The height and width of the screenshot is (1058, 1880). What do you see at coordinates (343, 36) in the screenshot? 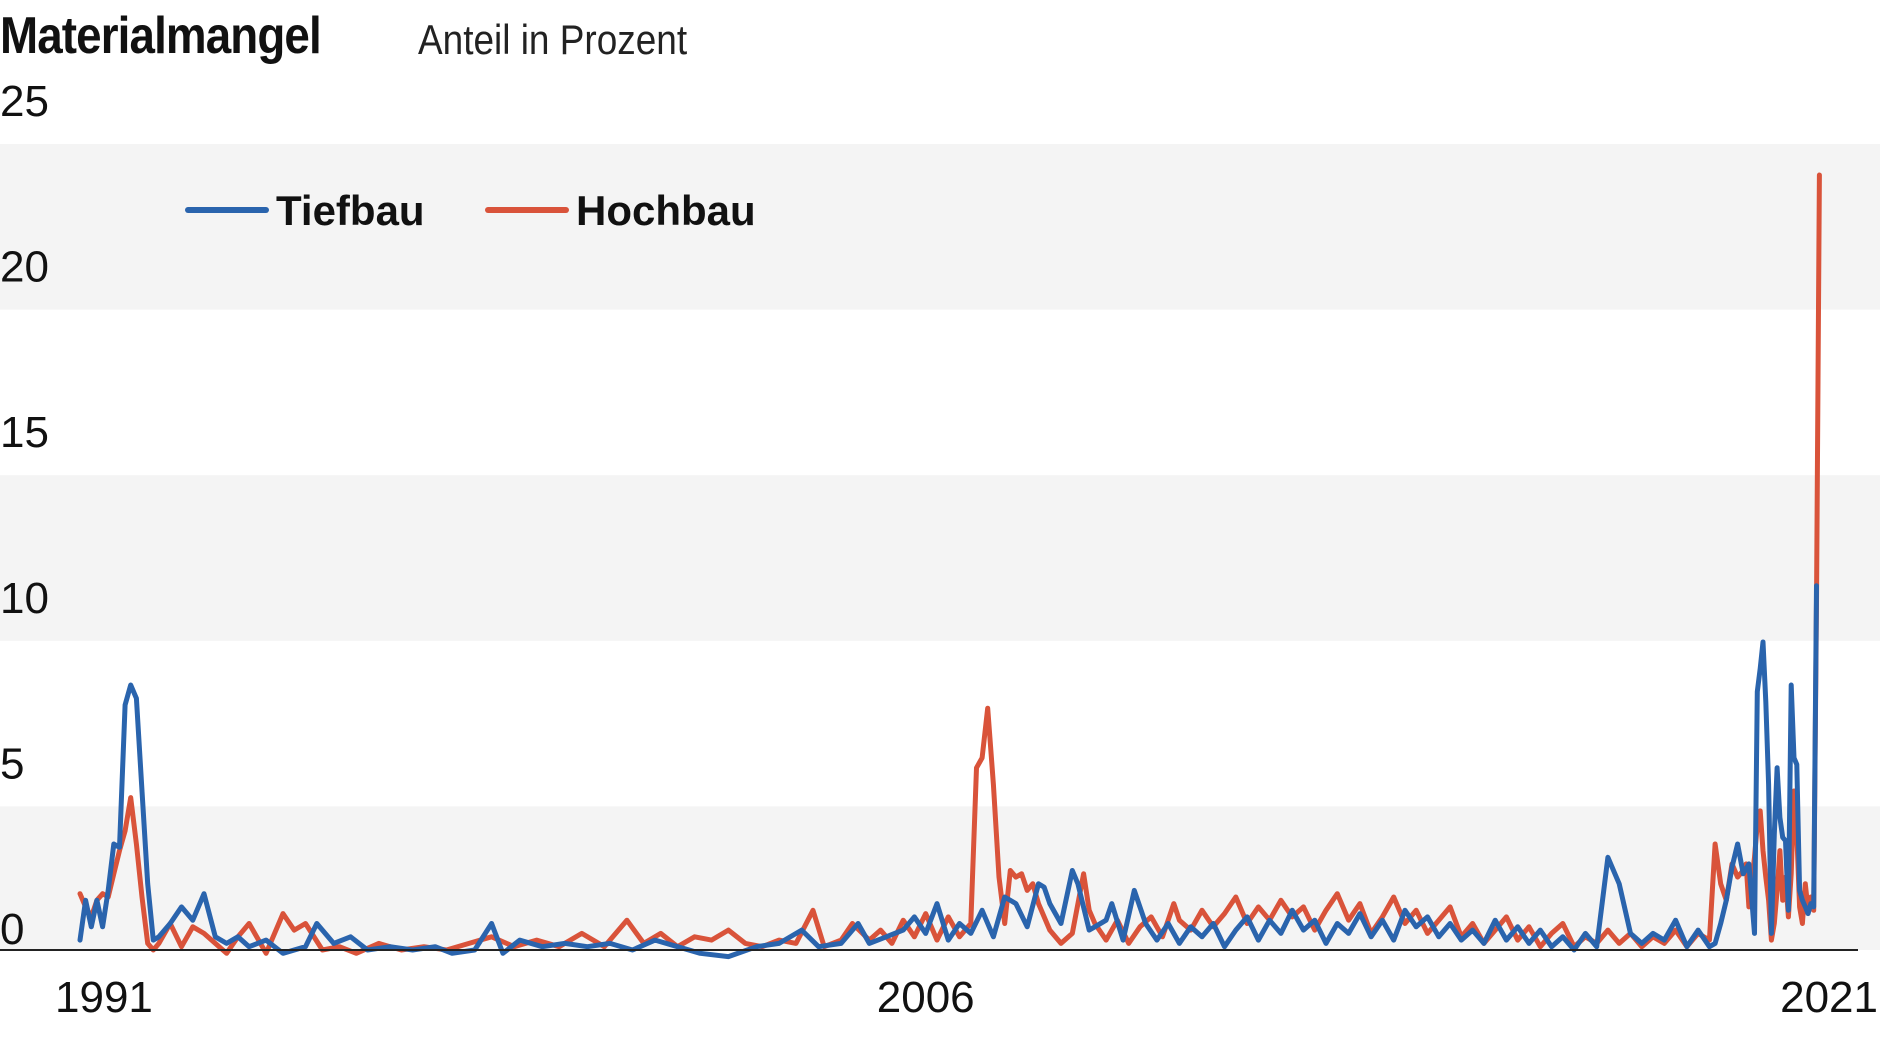
I see `chart-header: Materialmangel Anteil in Prozent` at bounding box center [343, 36].